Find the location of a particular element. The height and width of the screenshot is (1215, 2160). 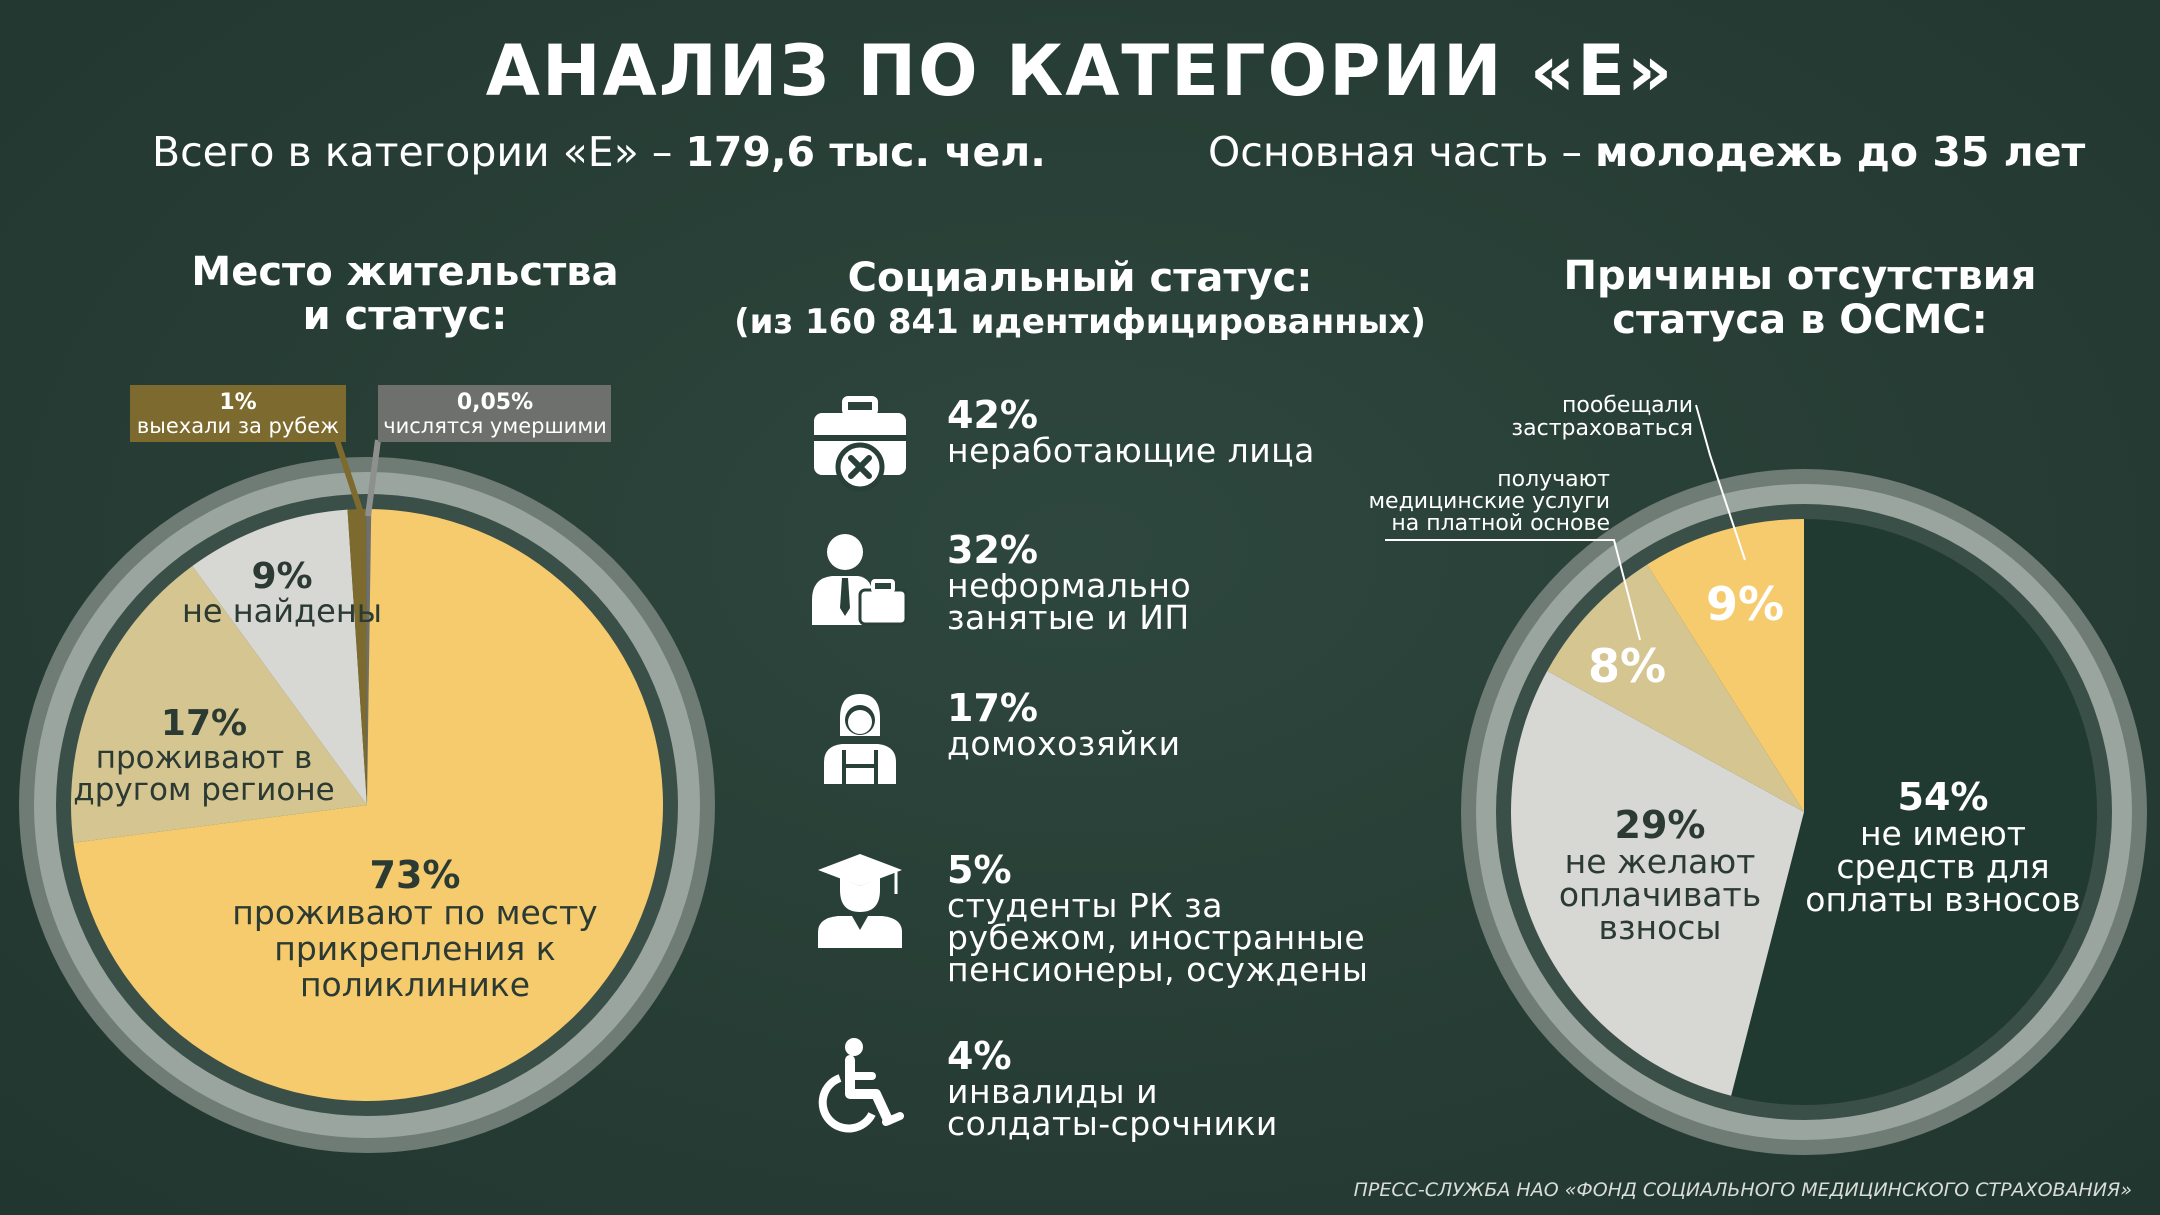

graduate-icon is located at coordinates (860, 901).